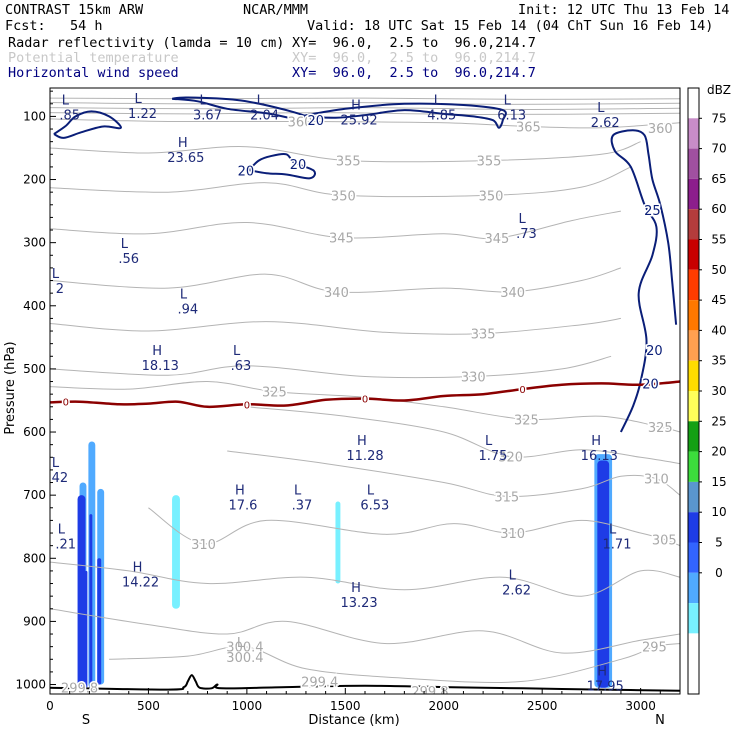 The width and height of the screenshot is (740, 740). I want to click on theta-label-24: 299.8, so click(429, 692).